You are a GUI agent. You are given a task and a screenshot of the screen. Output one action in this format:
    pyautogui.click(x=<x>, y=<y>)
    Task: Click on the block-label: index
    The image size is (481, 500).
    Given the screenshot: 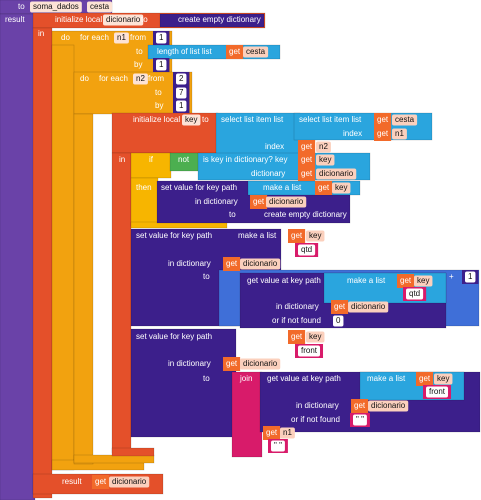 What is the action you would take?
    pyautogui.click(x=274, y=146)
    